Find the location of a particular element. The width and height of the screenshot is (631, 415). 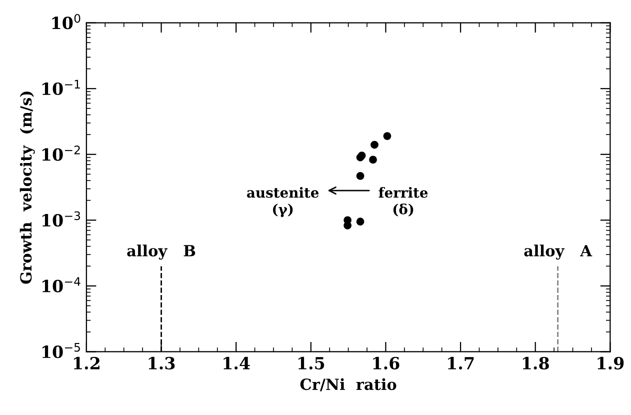

x-tick-label: 1.8 is located at coordinates (535, 363).